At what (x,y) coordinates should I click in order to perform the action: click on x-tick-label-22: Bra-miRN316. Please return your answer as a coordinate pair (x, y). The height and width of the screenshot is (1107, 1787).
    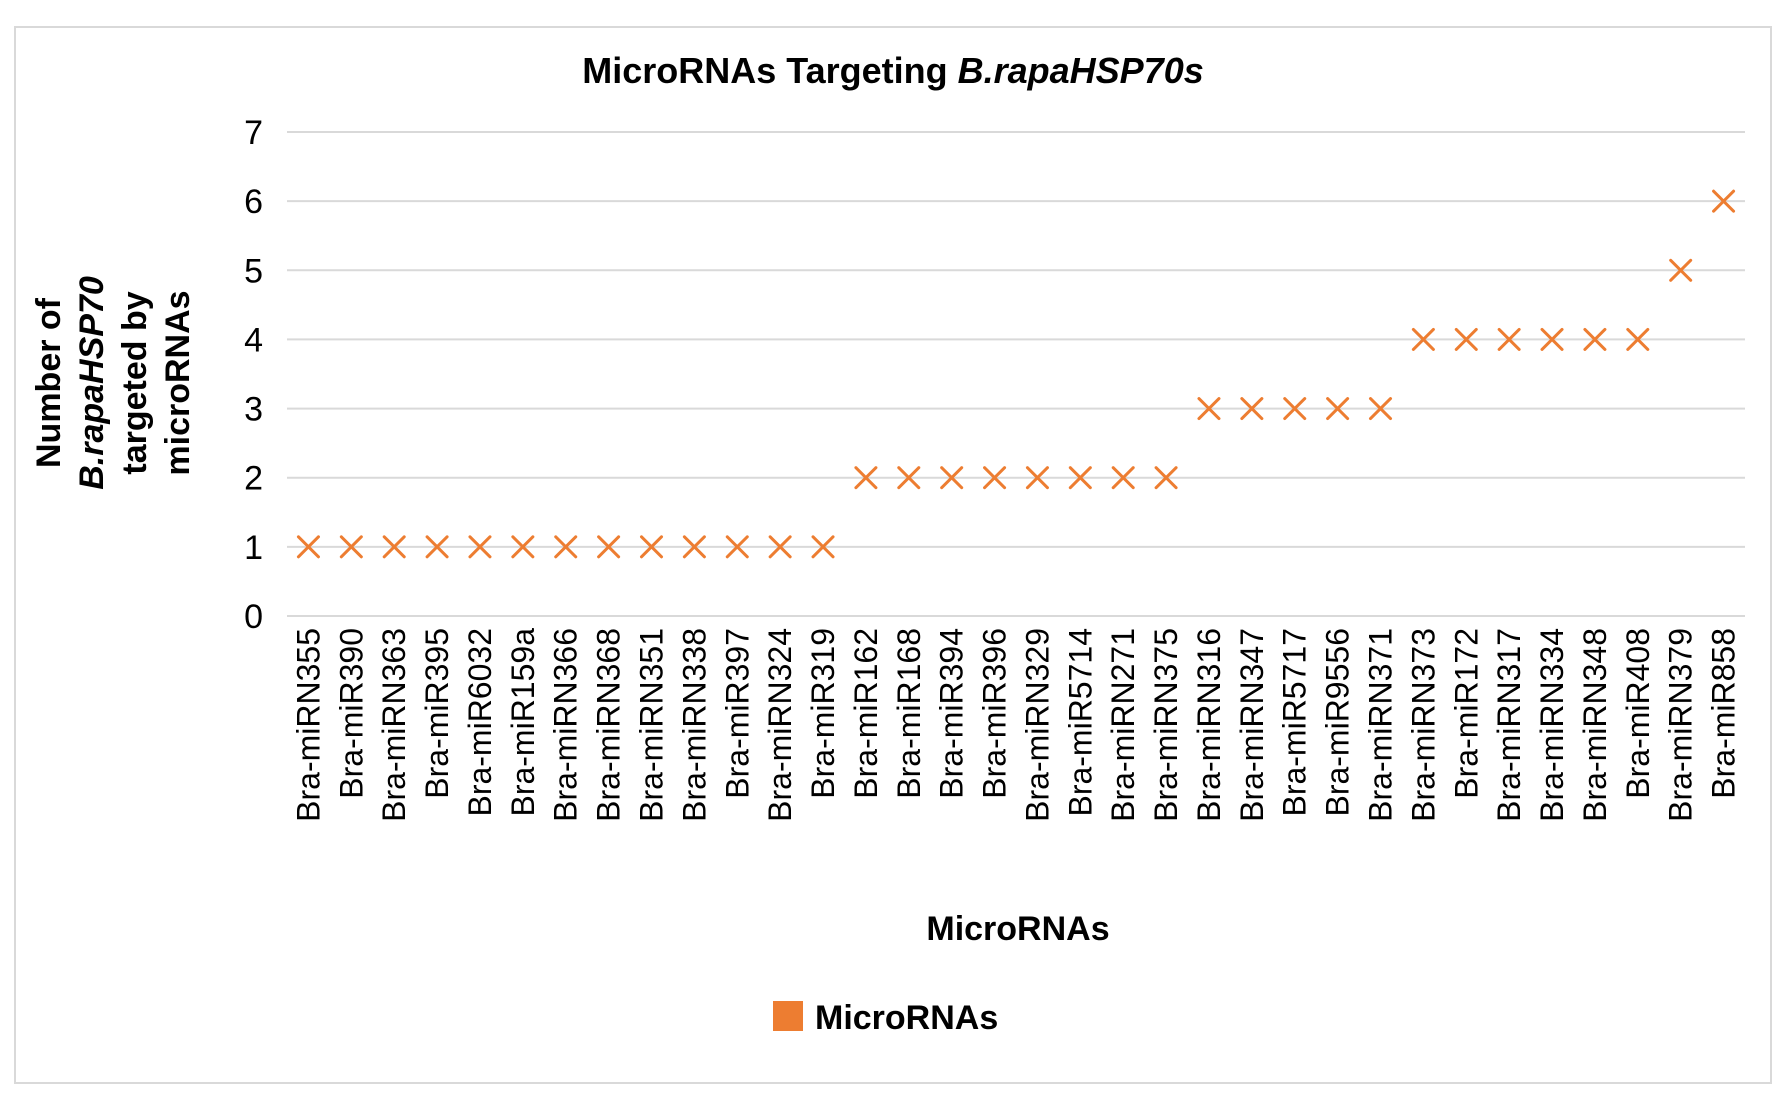
    Looking at the image, I should click on (1209, 725).